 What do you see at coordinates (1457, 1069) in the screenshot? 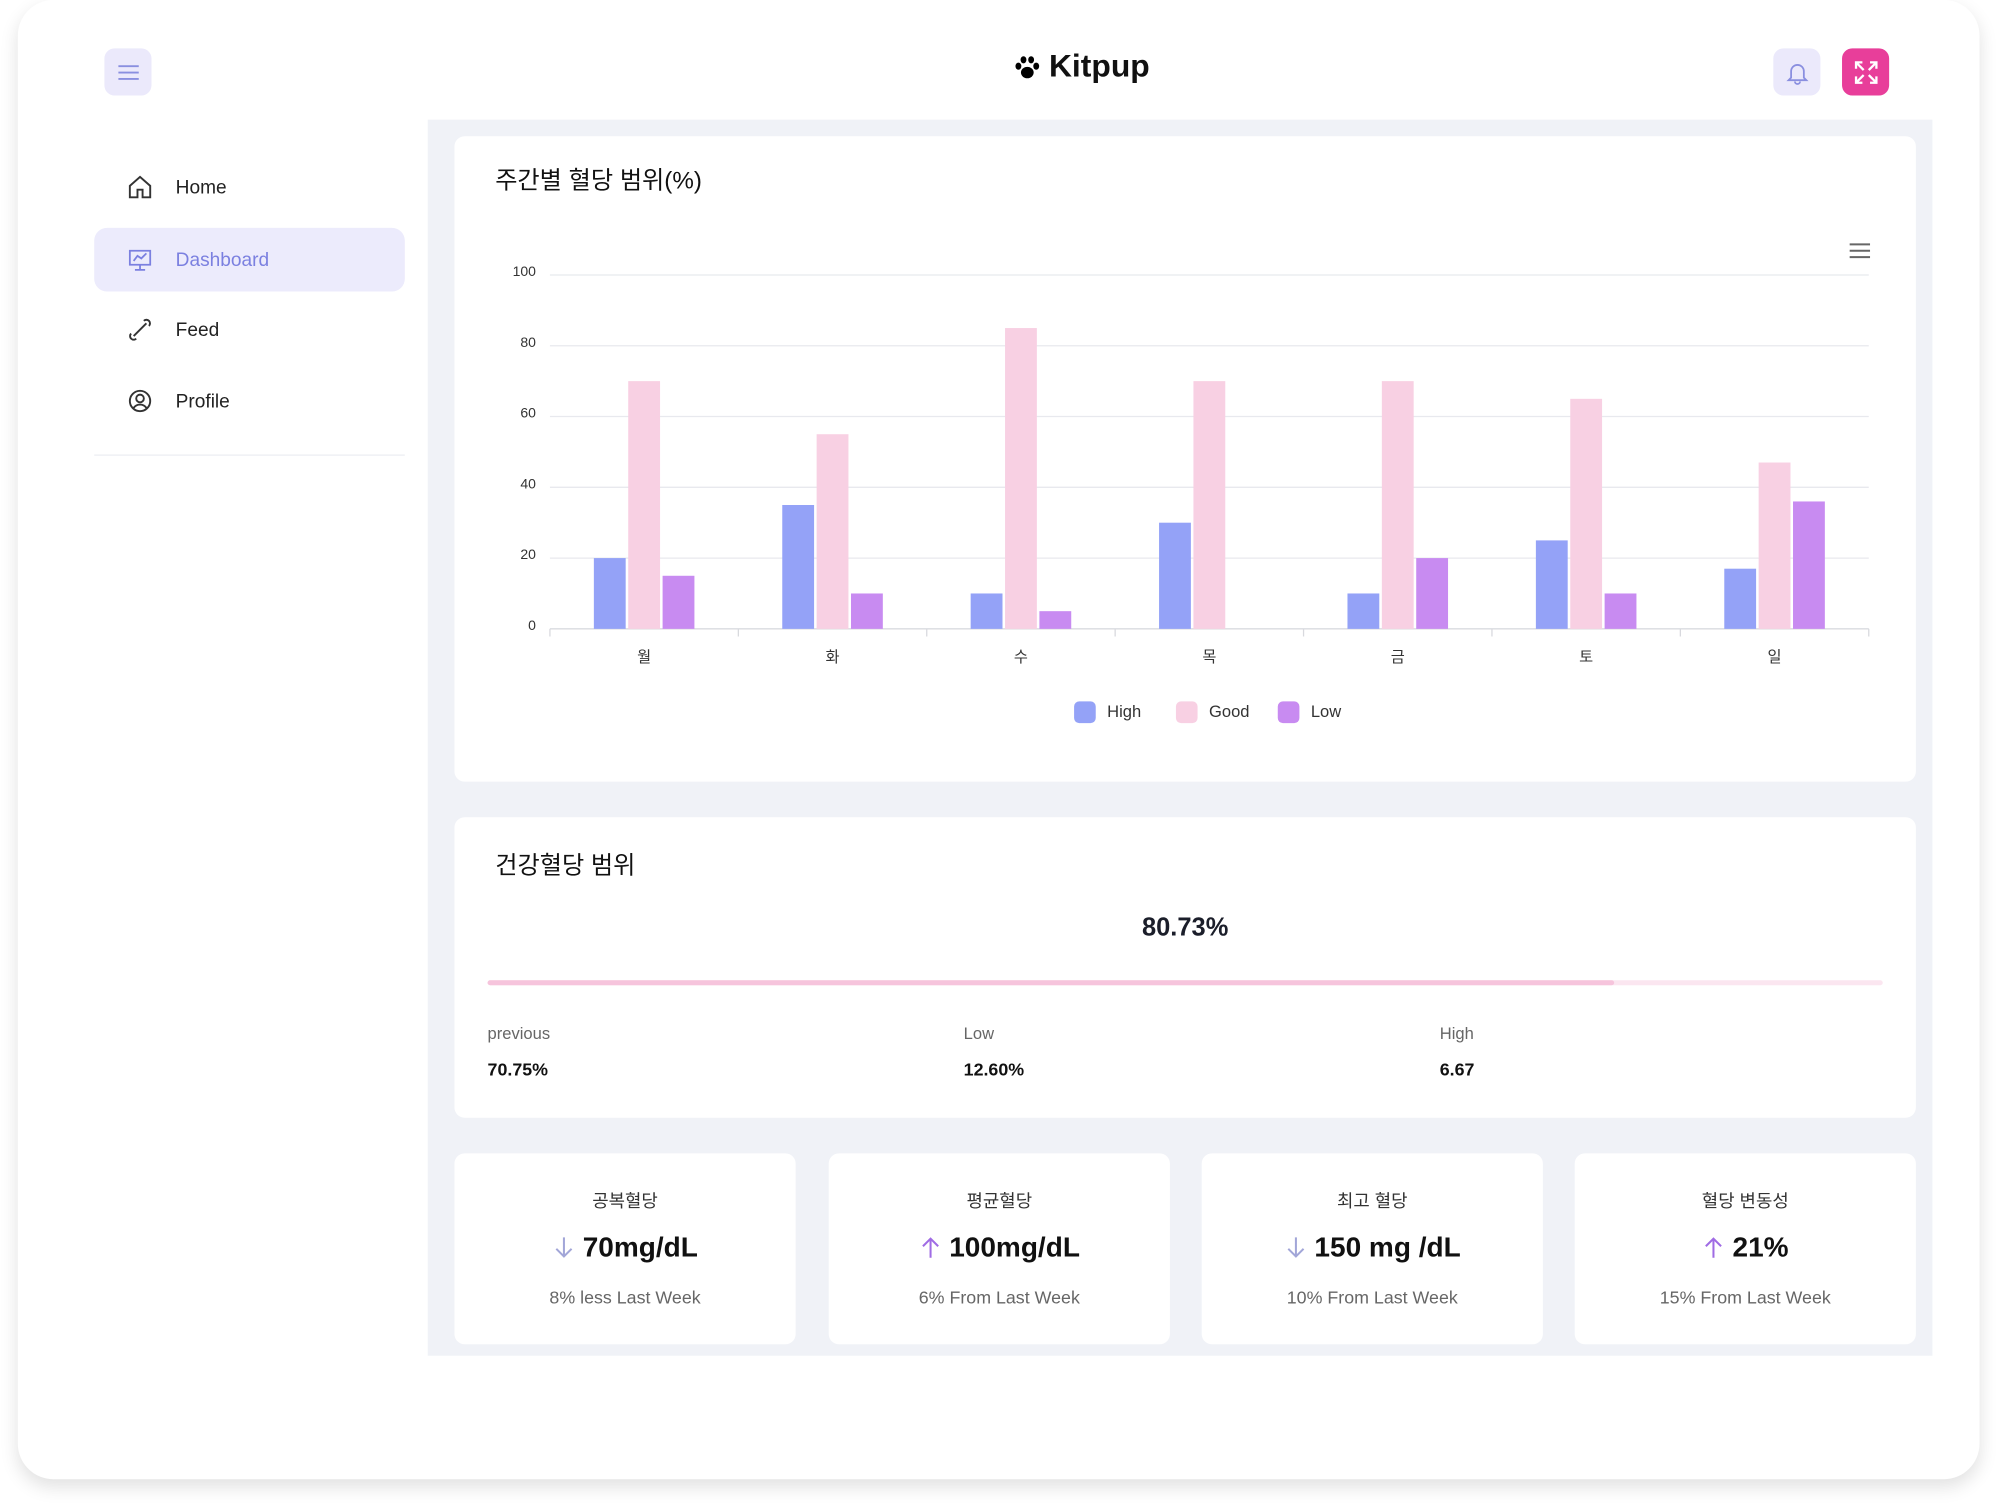
I see `stat-value: 6.67` at bounding box center [1457, 1069].